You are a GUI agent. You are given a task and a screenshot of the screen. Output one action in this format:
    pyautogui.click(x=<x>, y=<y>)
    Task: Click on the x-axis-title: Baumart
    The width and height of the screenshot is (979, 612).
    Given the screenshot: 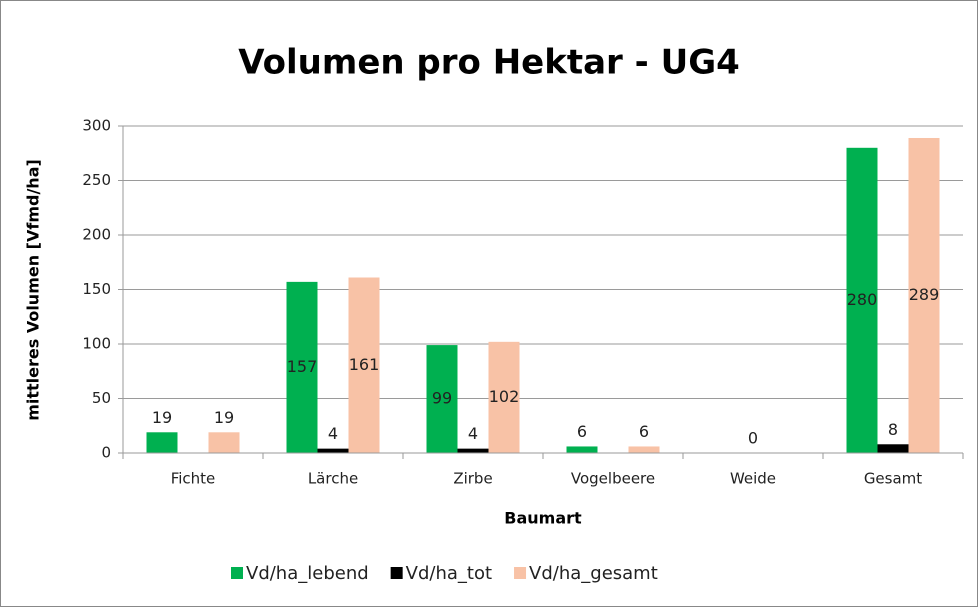 What is the action you would take?
    pyautogui.click(x=543, y=518)
    